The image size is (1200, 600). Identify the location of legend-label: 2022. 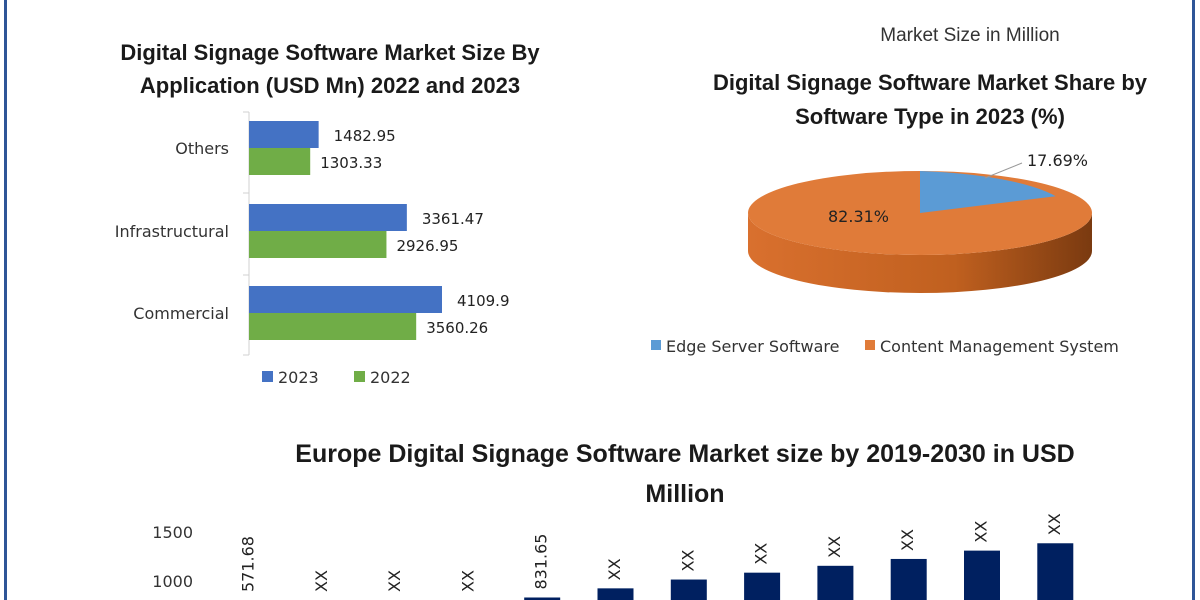
(390, 377).